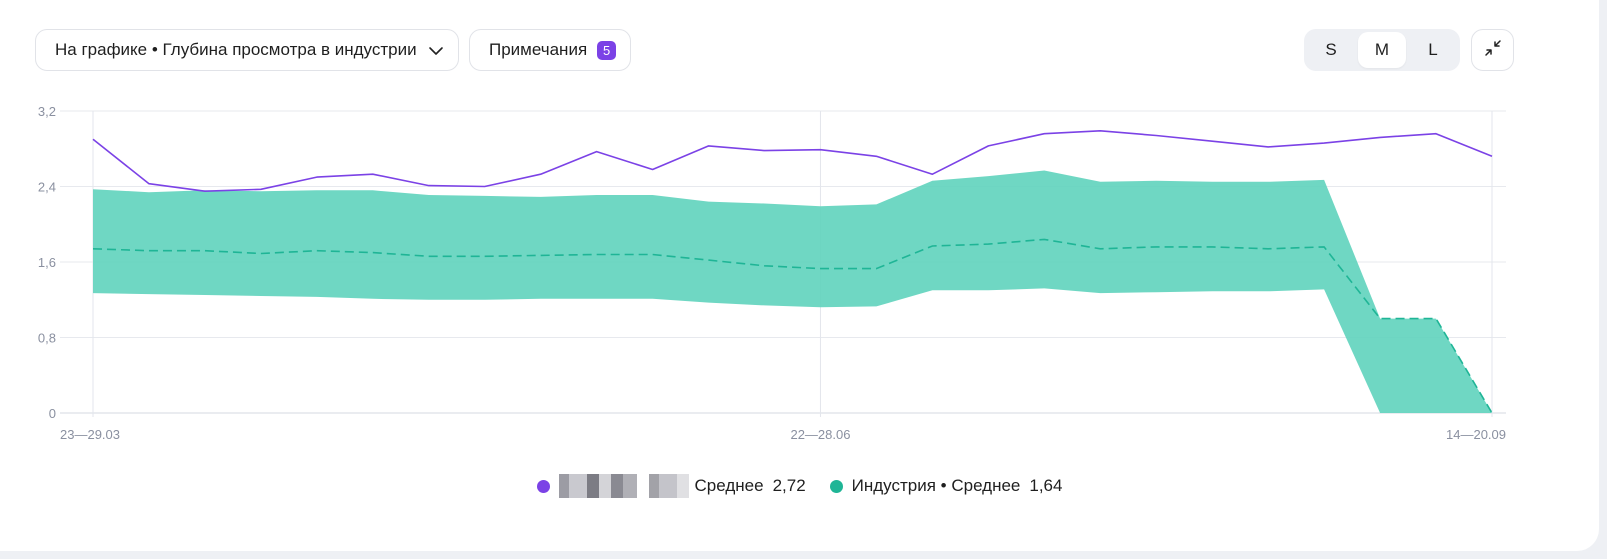  What do you see at coordinates (936, 485) in the screenshot?
I see `legend-label: Индустрия • Среднее` at bounding box center [936, 485].